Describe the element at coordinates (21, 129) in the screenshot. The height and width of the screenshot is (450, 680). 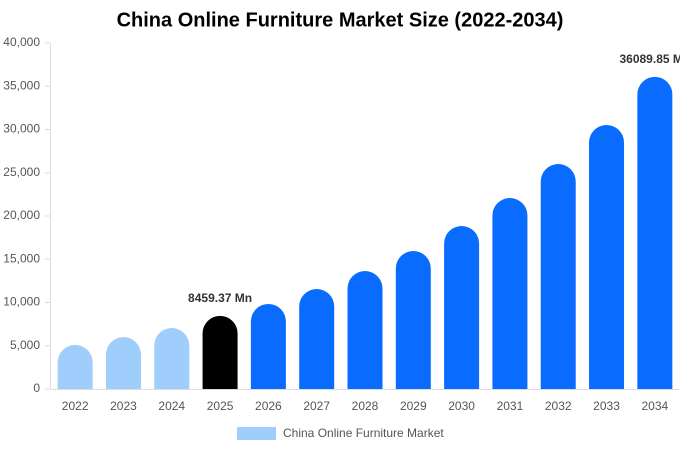
I see `y-tick-label: 30,000` at that location.